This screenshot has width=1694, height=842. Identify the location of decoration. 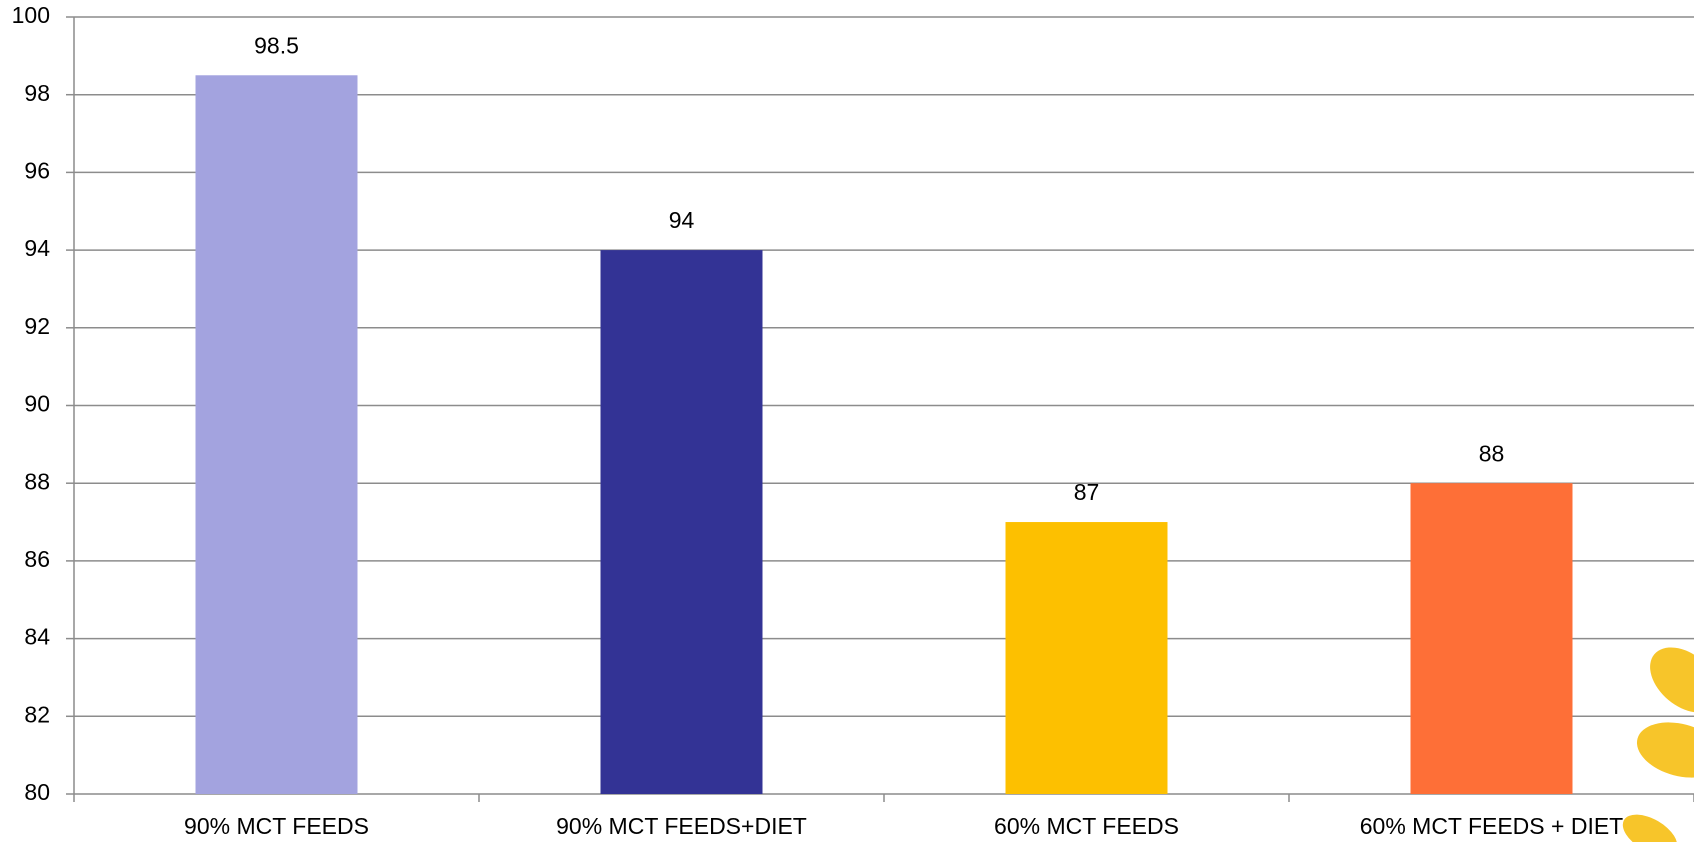
(1658, 744).